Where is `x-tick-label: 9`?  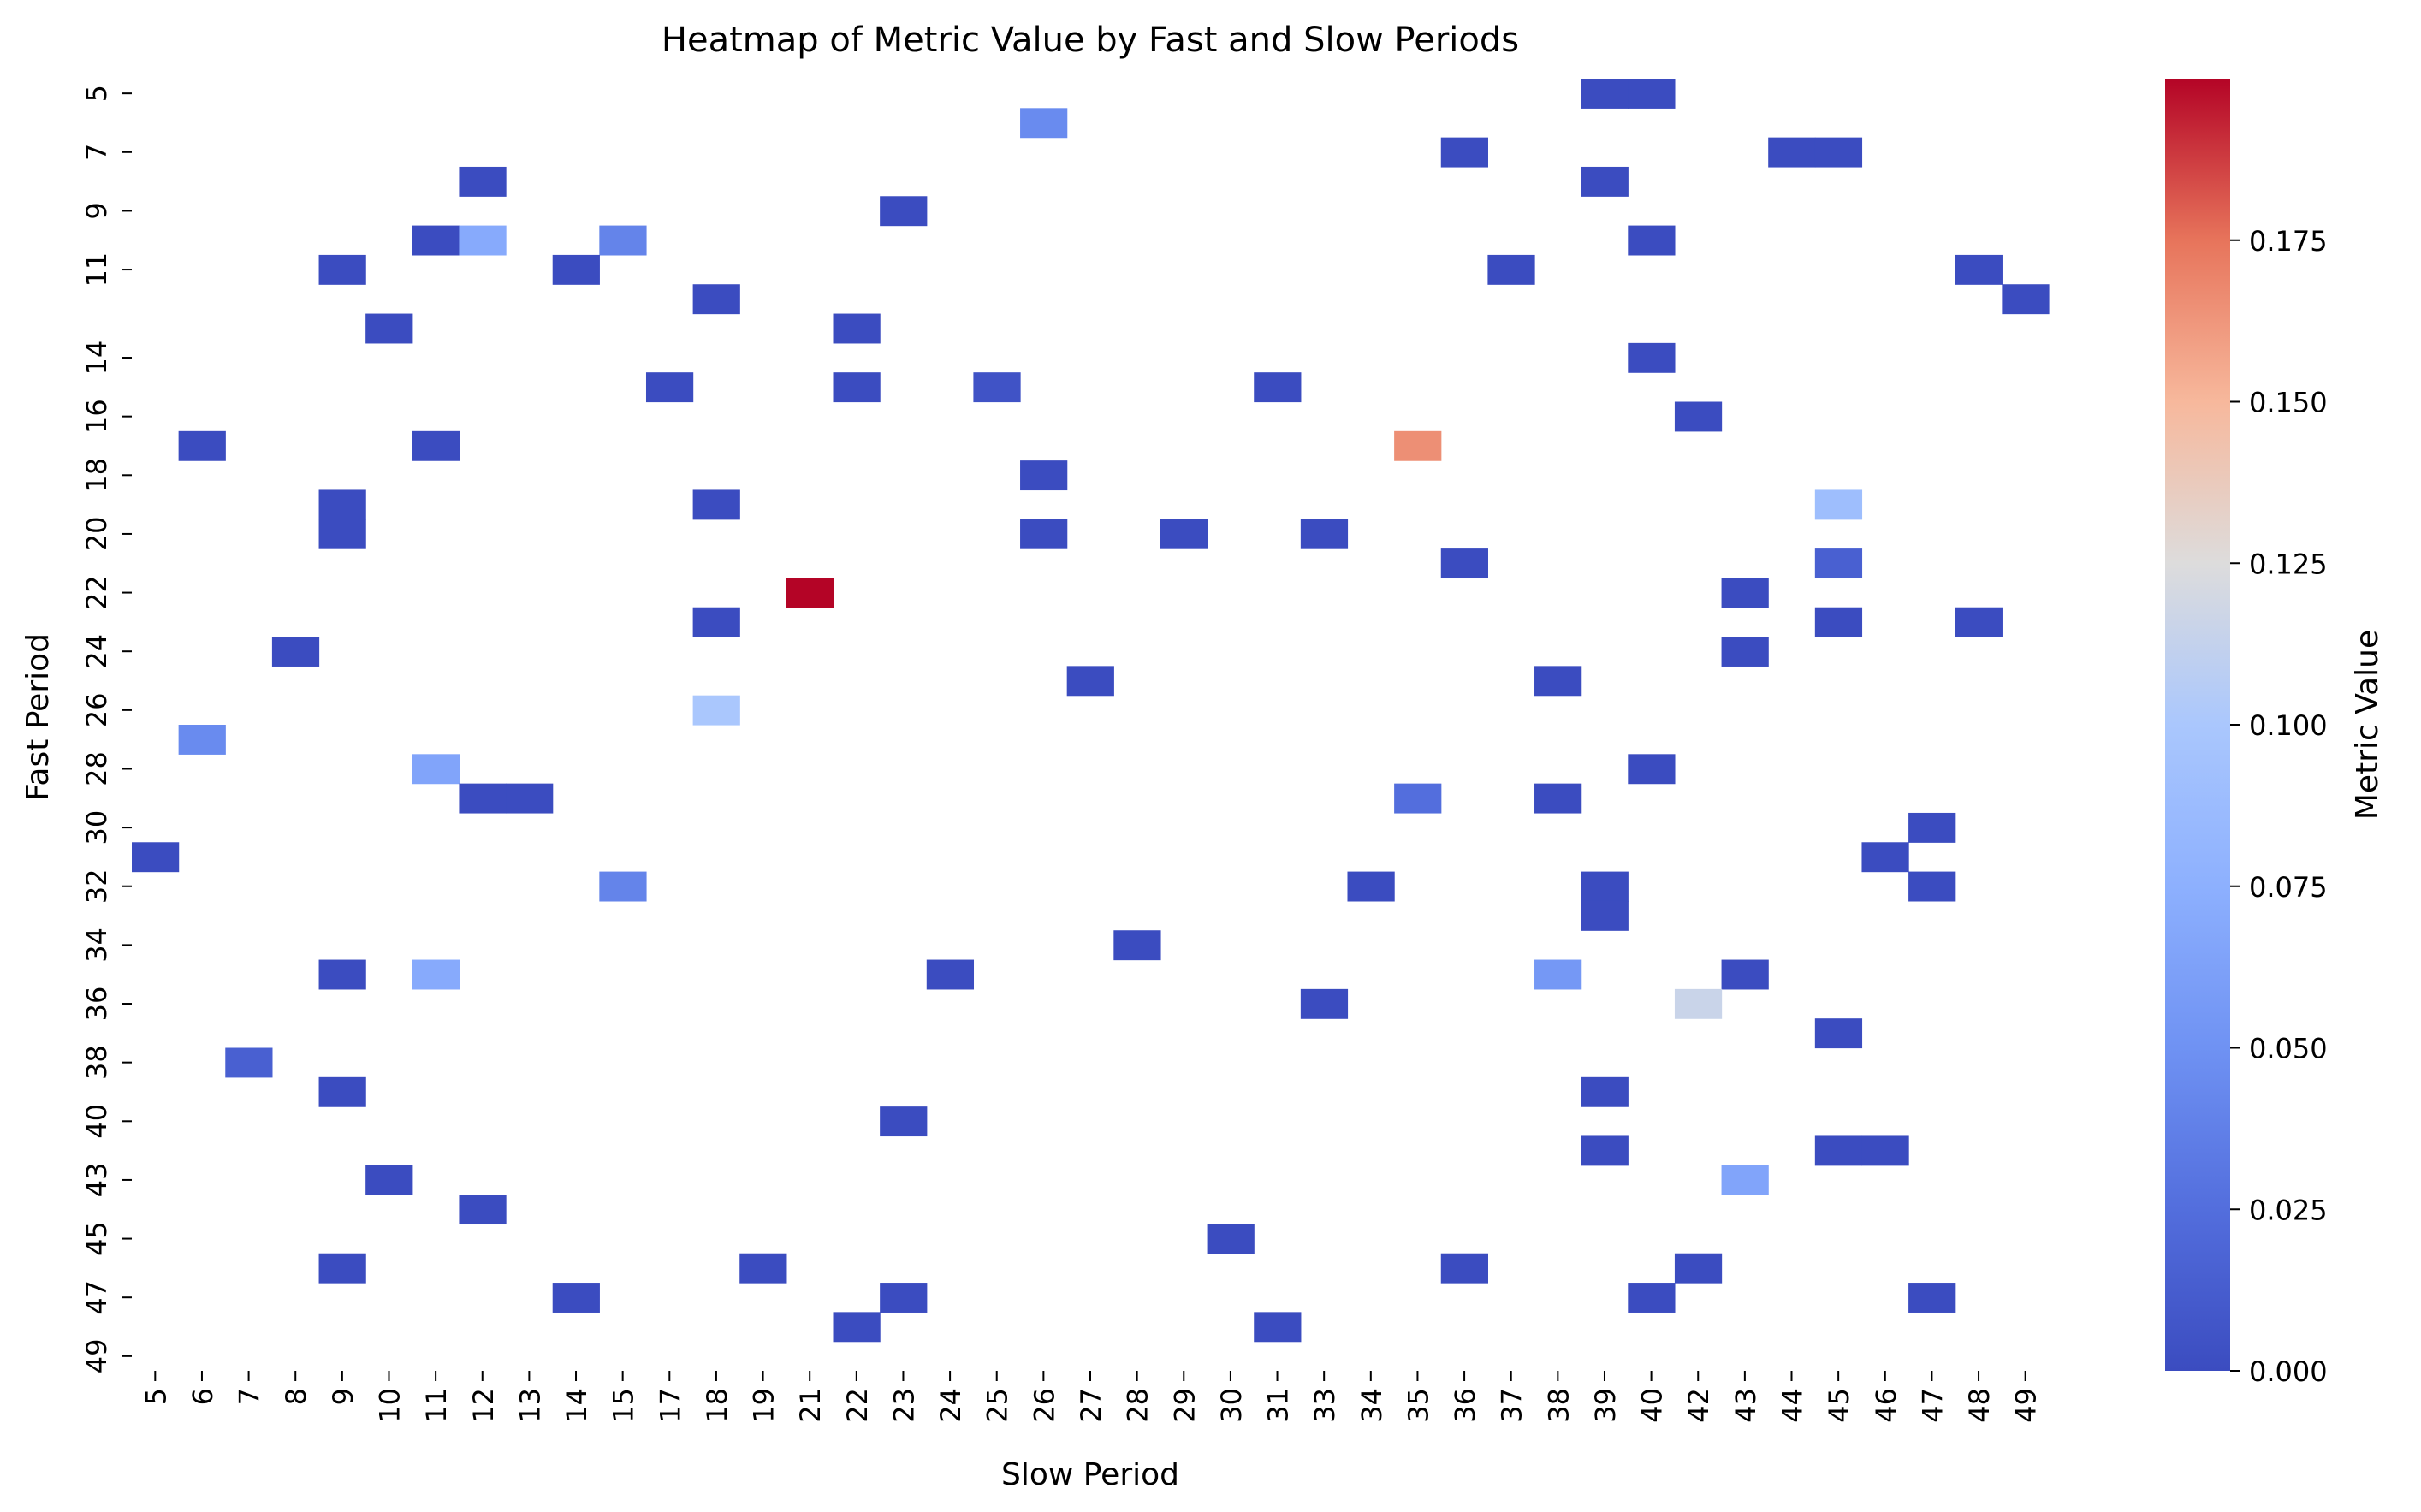
x-tick-label: 9 is located at coordinates (343, 1396).